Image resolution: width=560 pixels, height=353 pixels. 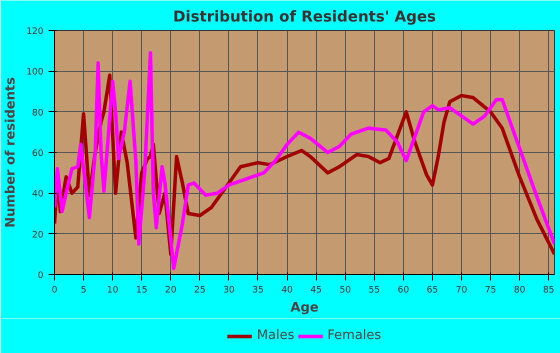 What do you see at coordinates (35, 73) in the screenshot?
I see `y-tick-label: 100` at bounding box center [35, 73].